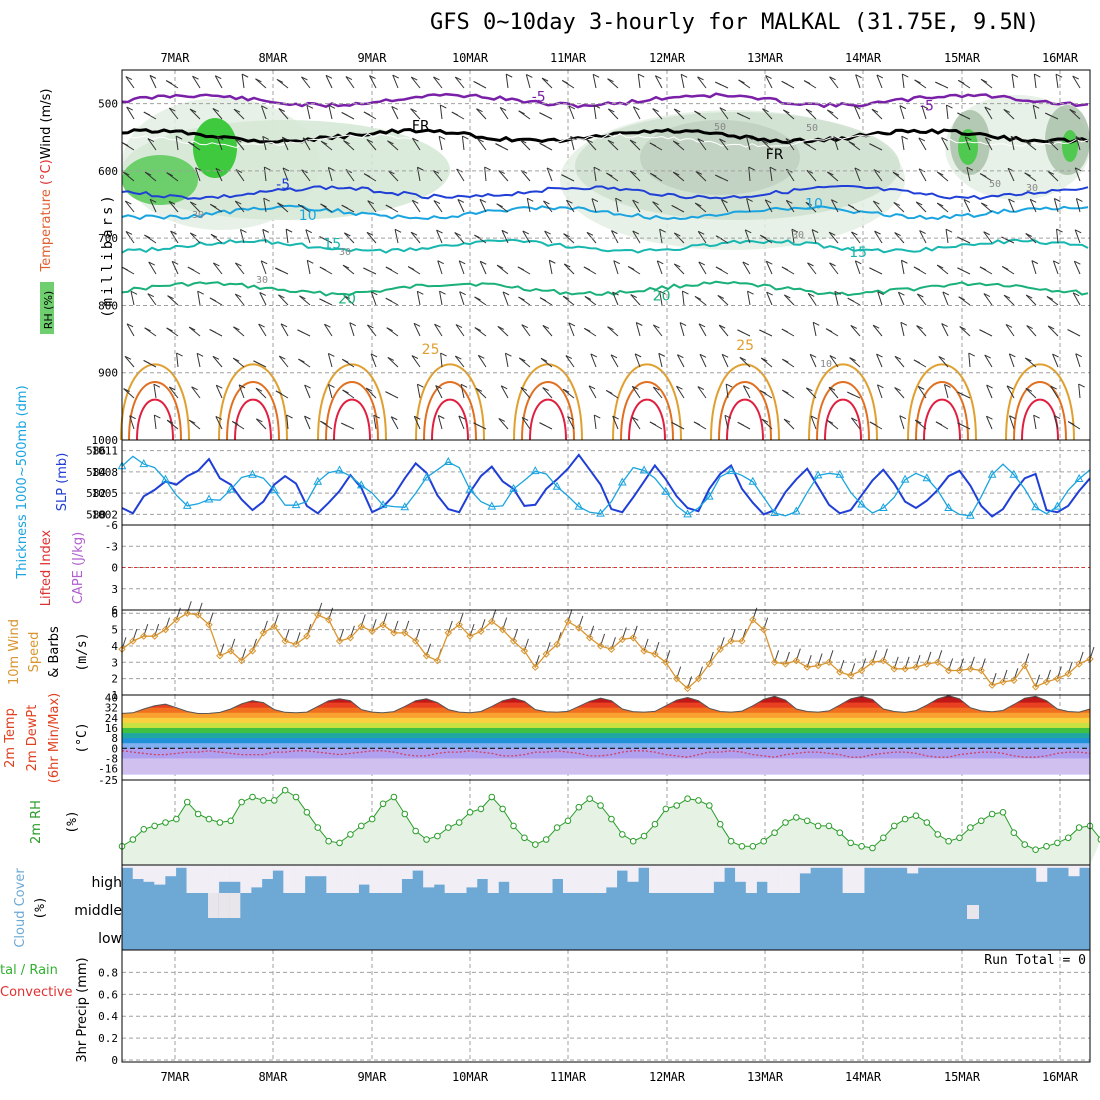  I want to click on date-label-top: 12MAR, so click(667, 58).